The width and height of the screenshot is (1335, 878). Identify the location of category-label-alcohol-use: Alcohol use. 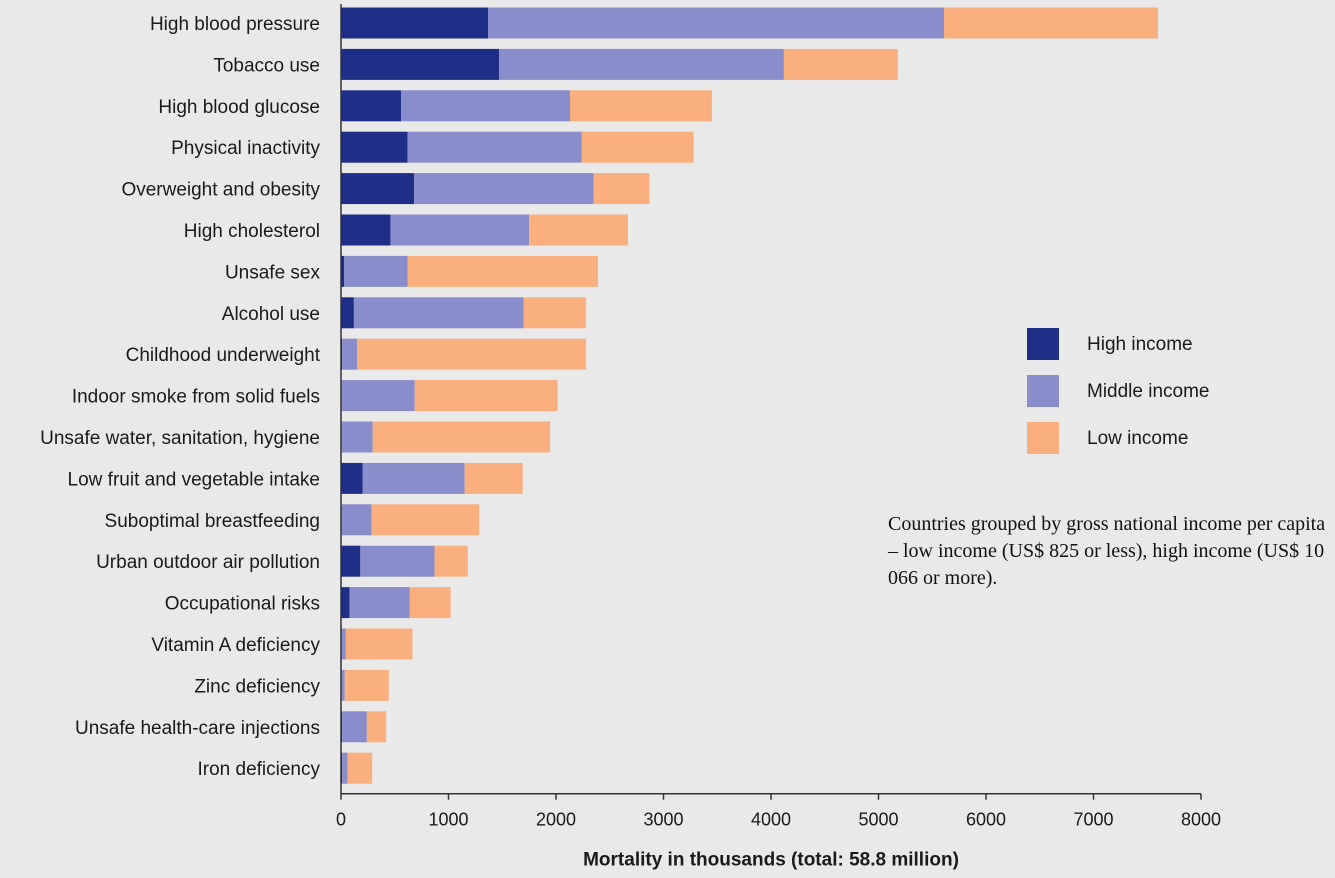
(271, 314).